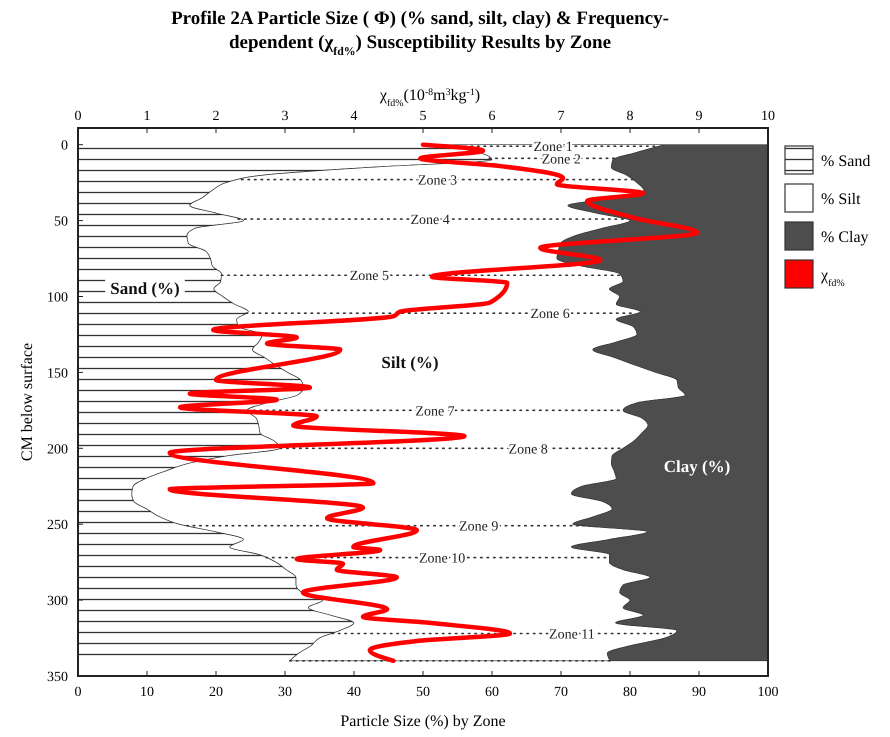  What do you see at coordinates (64, 146) in the screenshot?
I see `y-tick-label: 0` at bounding box center [64, 146].